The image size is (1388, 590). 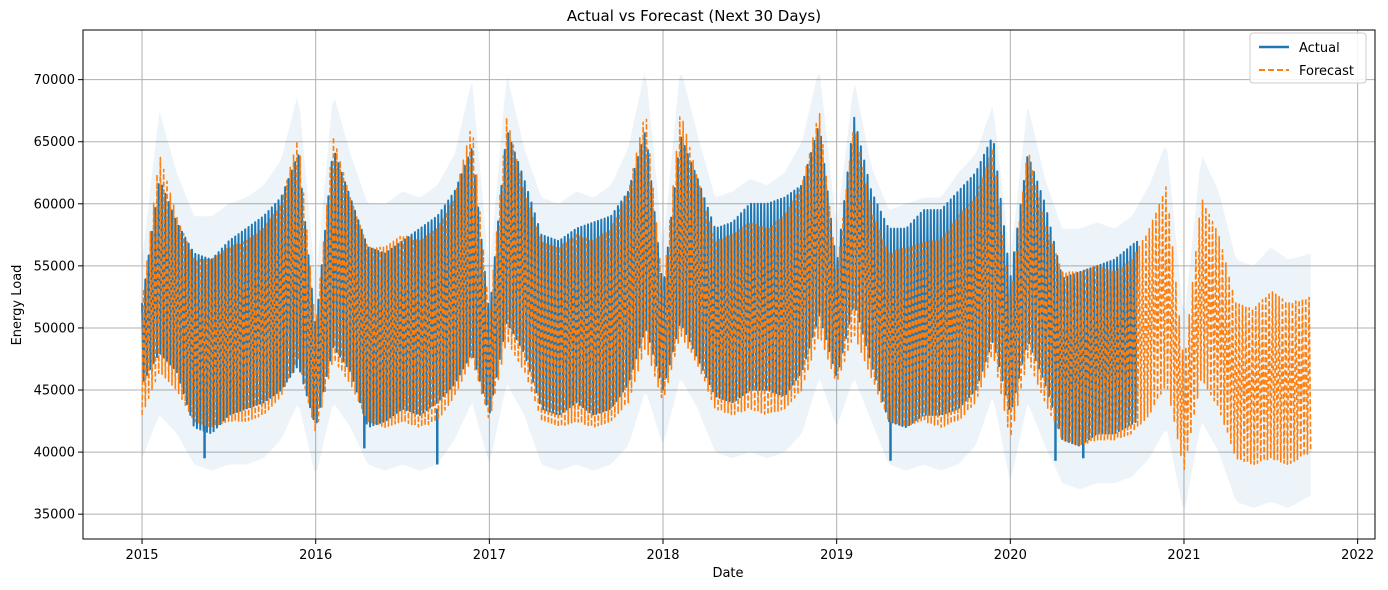 What do you see at coordinates (694, 16) in the screenshot?
I see `chart-title: Actual vs Forecast (Next 30 Days)` at bounding box center [694, 16].